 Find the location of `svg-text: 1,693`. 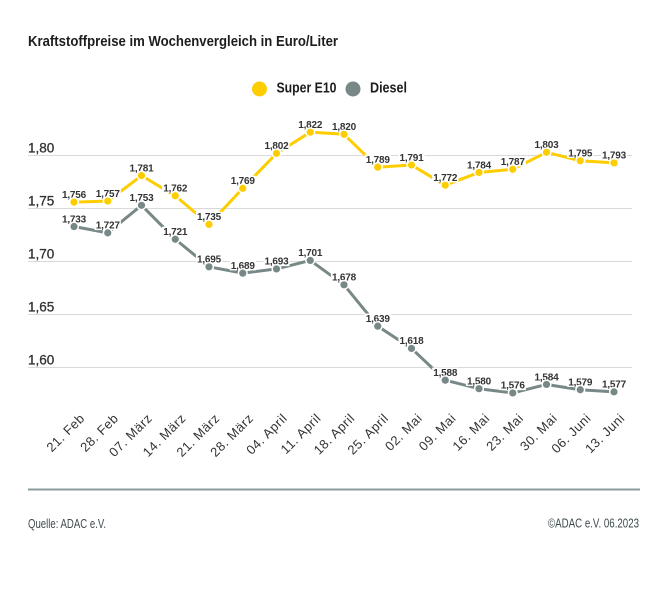

svg-text: 1,693 is located at coordinates (276, 262).